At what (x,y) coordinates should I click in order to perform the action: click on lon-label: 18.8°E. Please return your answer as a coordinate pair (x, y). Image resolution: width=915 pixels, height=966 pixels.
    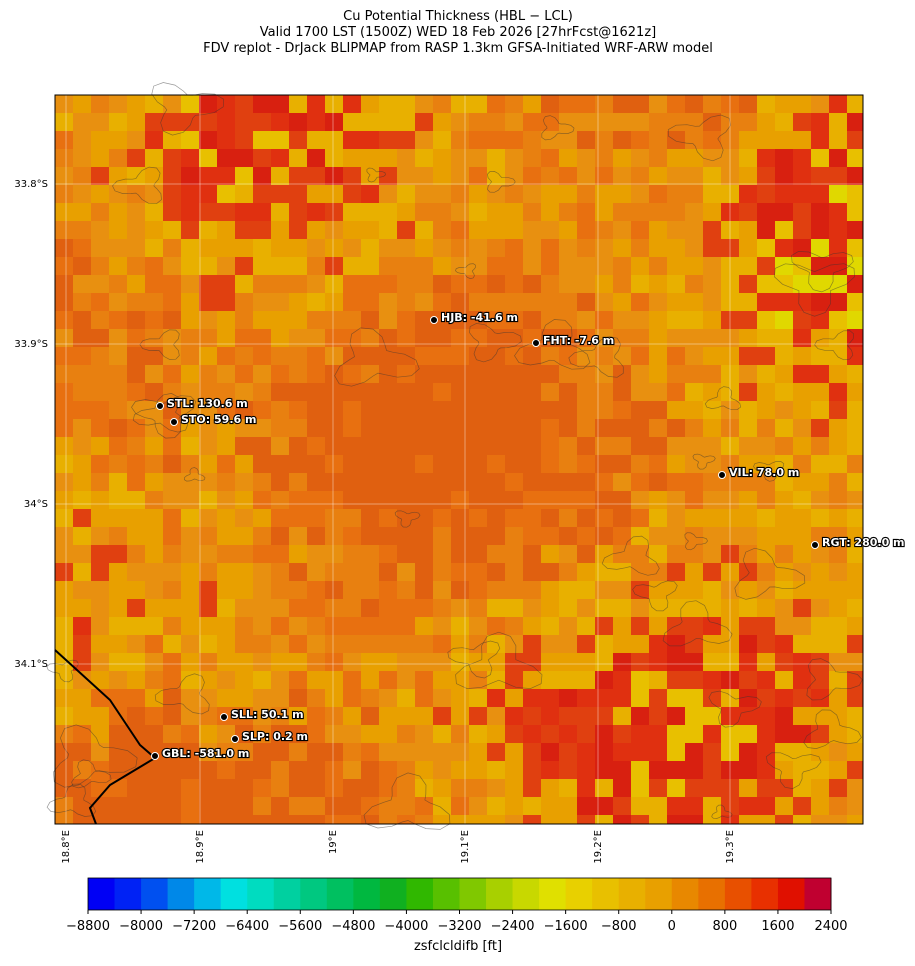
    Looking at the image, I should click on (66, 847).